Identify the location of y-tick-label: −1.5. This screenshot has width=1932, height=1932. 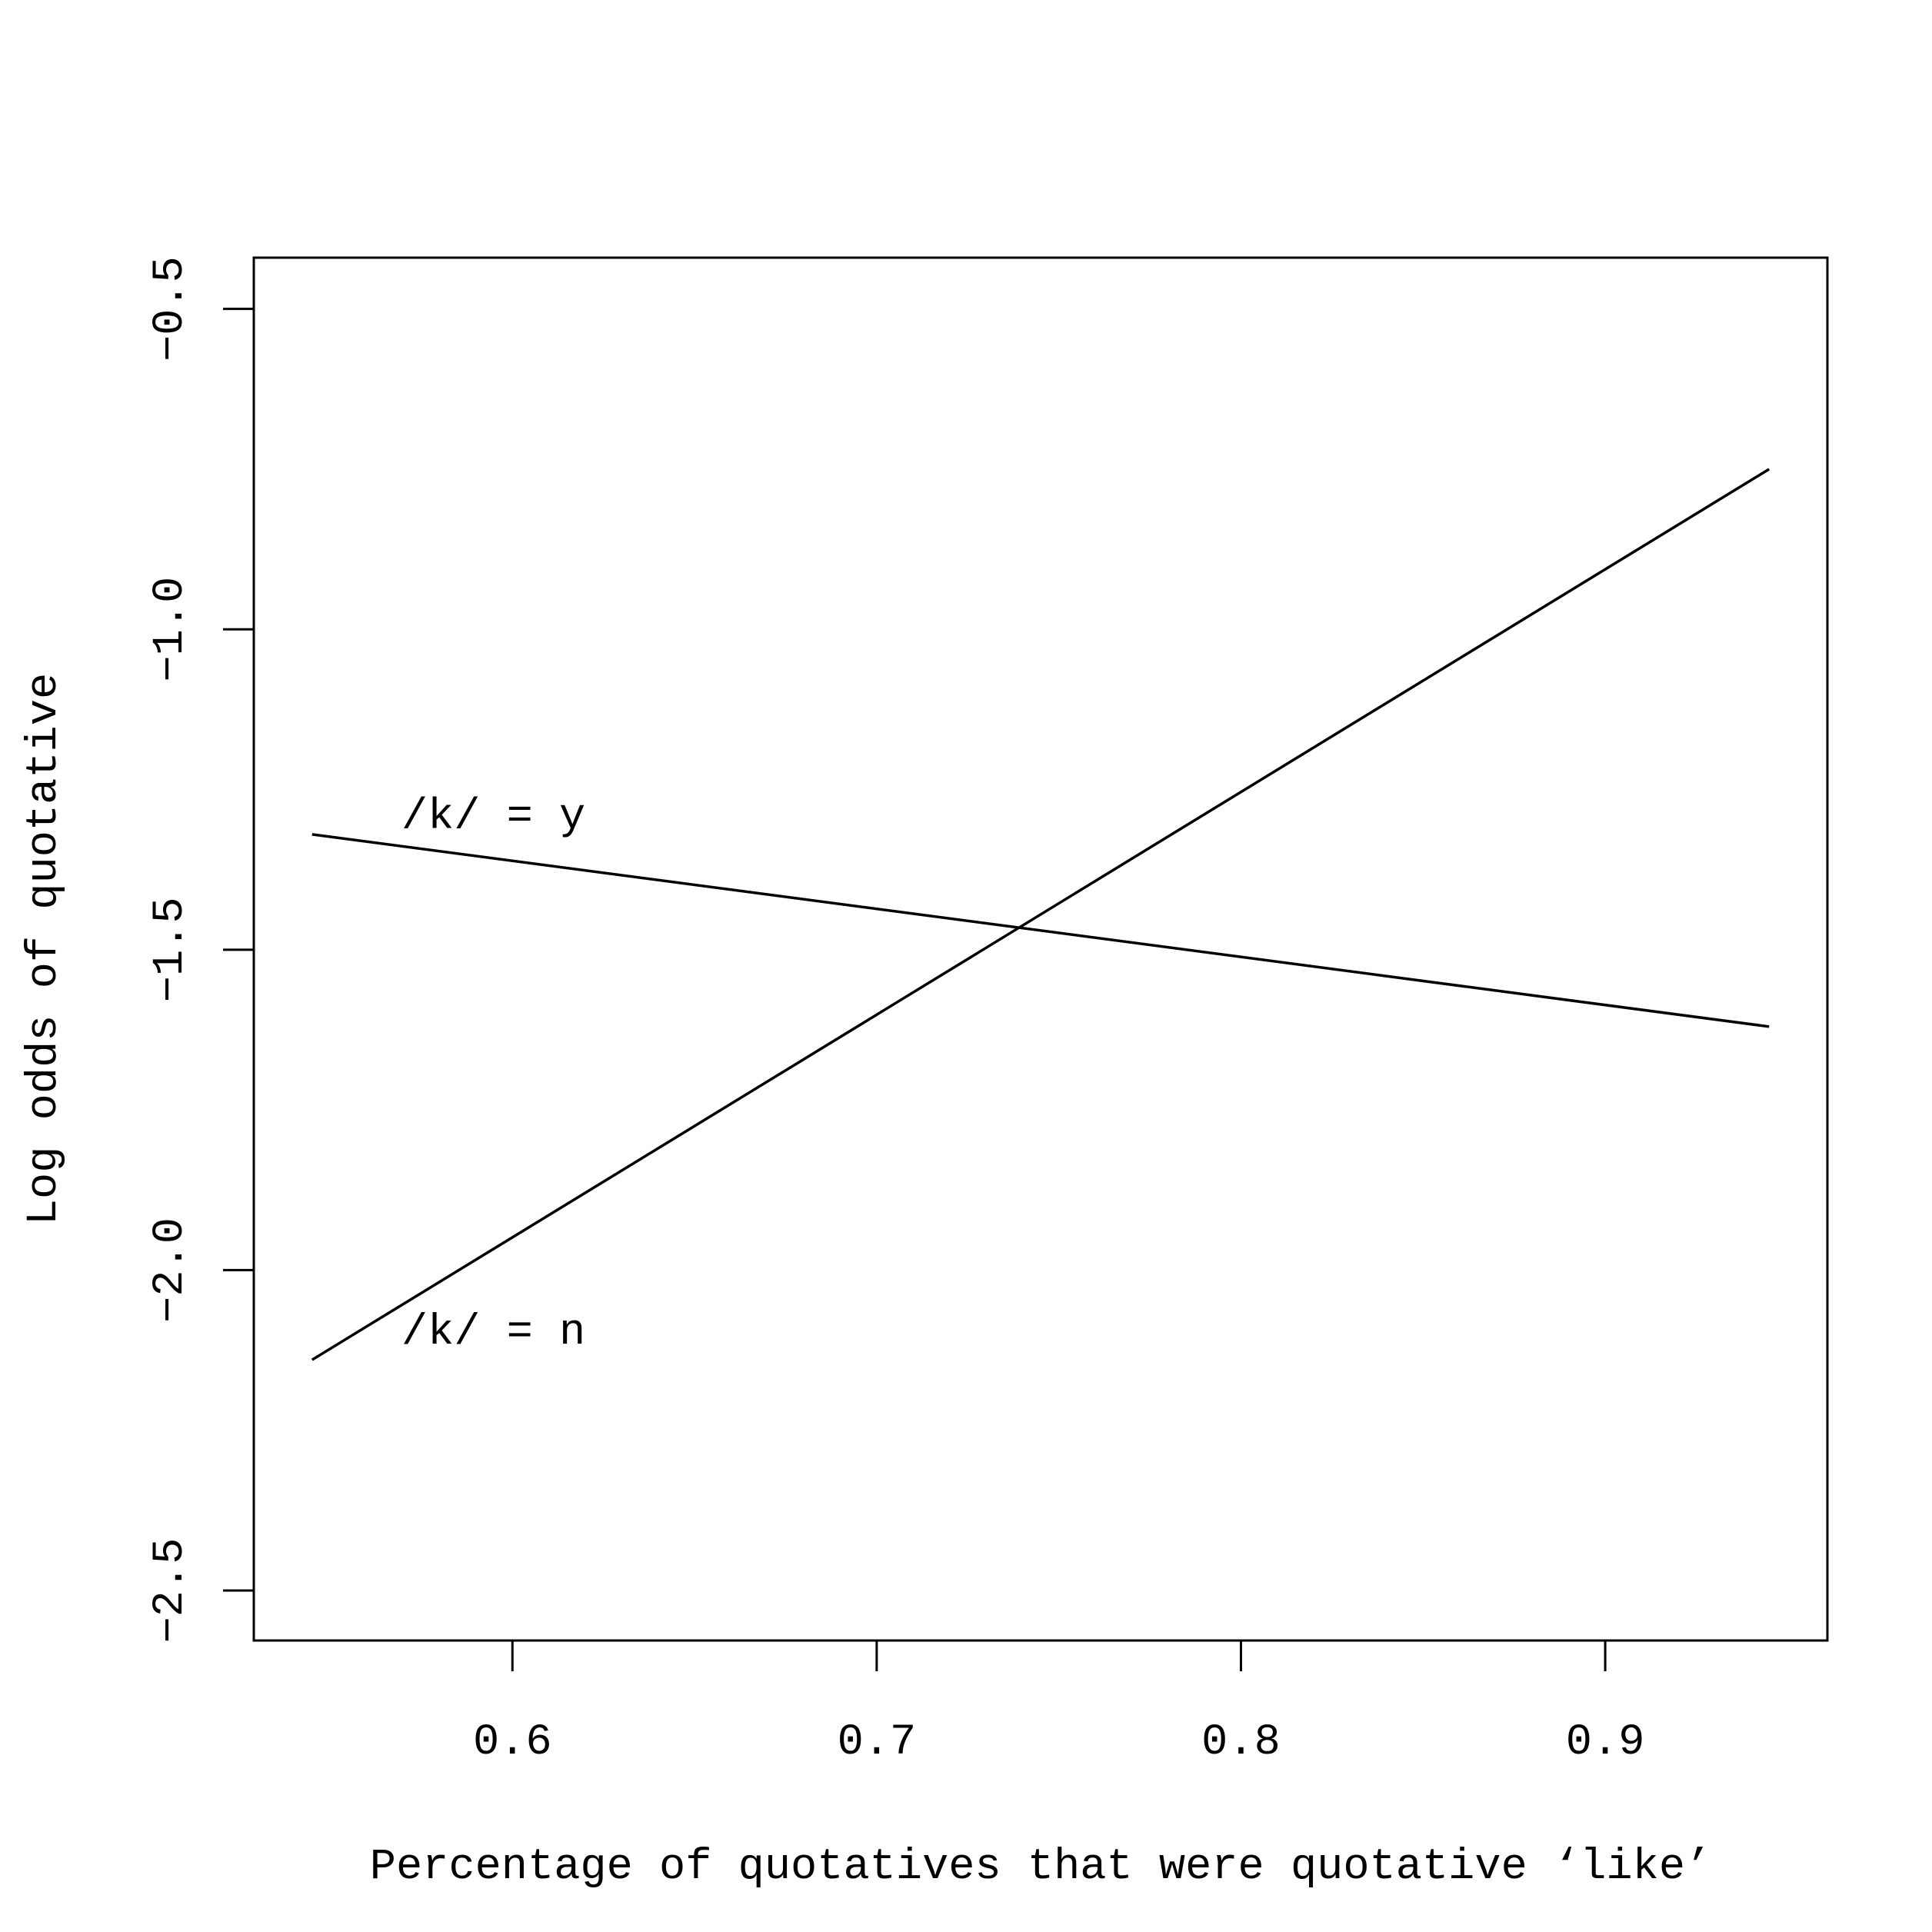
(170, 949).